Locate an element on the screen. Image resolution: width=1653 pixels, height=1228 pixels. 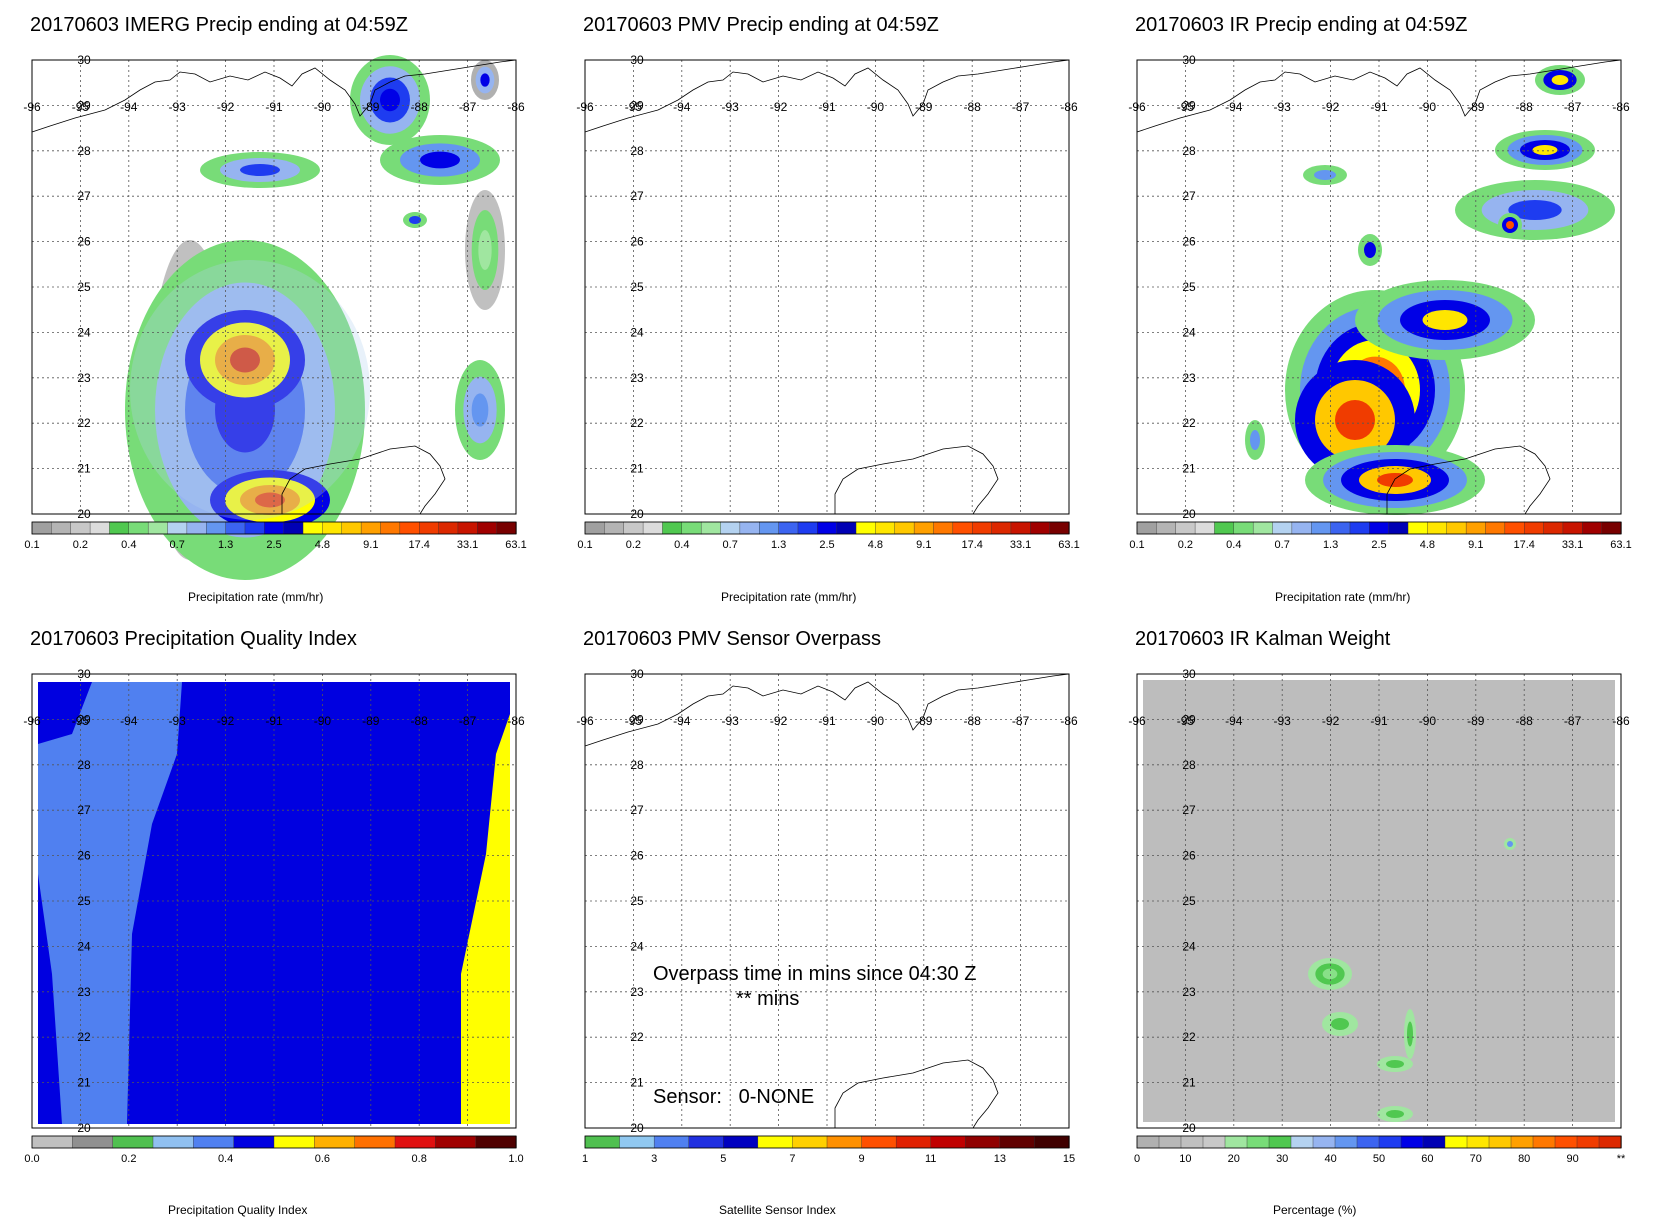
colorbar-tick: 15 is located at coordinates (1069, 1159).